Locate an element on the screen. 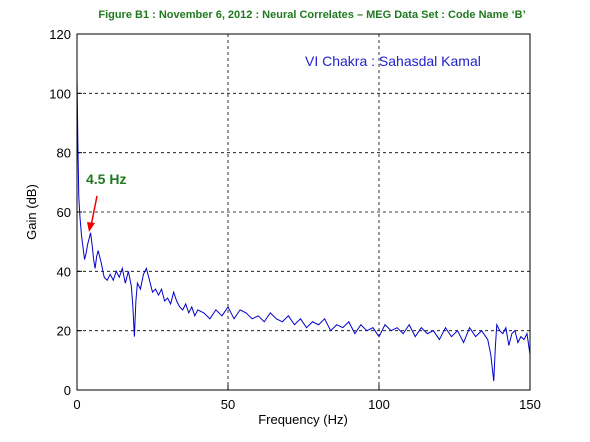 The image size is (590, 442). y-tick-label: 80 is located at coordinates (64, 153).